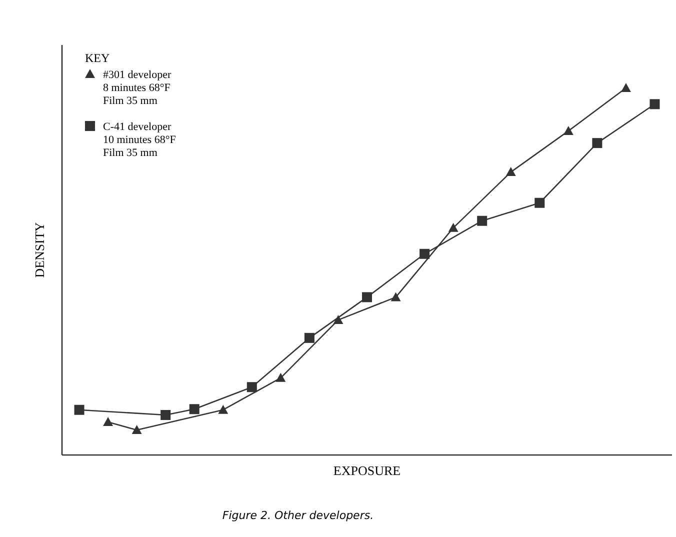  What do you see at coordinates (137, 88) in the screenshot?
I see `legend-label: #301 developer 8 minutes 68°F Film 35 mm` at bounding box center [137, 88].